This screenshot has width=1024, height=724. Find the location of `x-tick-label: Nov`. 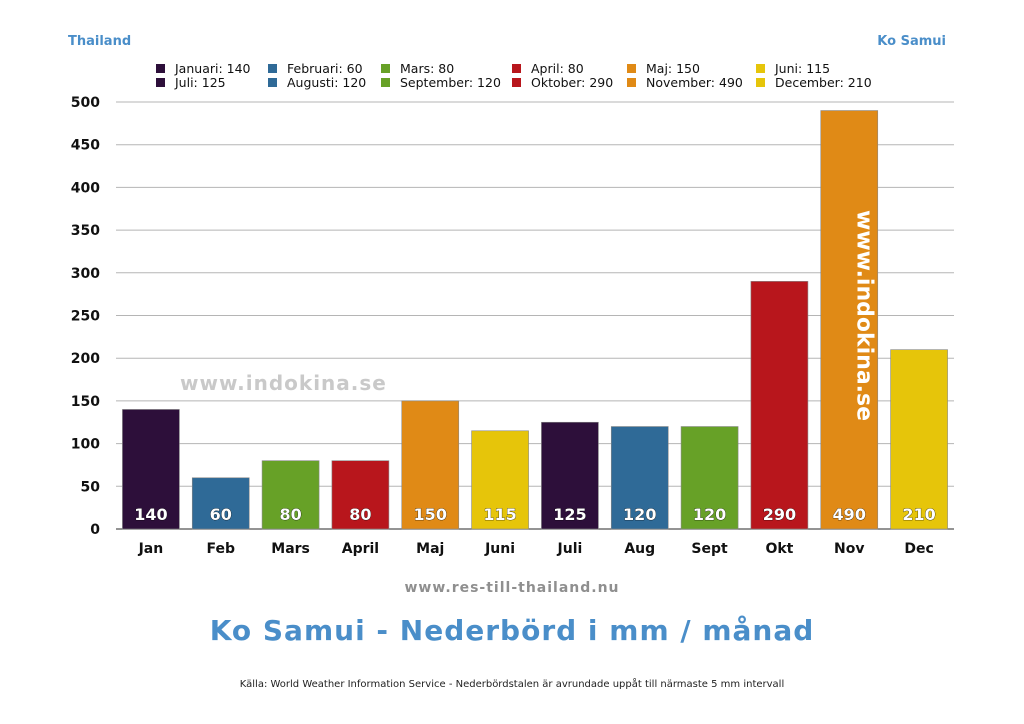

x-tick-label: Nov is located at coordinates (849, 549).